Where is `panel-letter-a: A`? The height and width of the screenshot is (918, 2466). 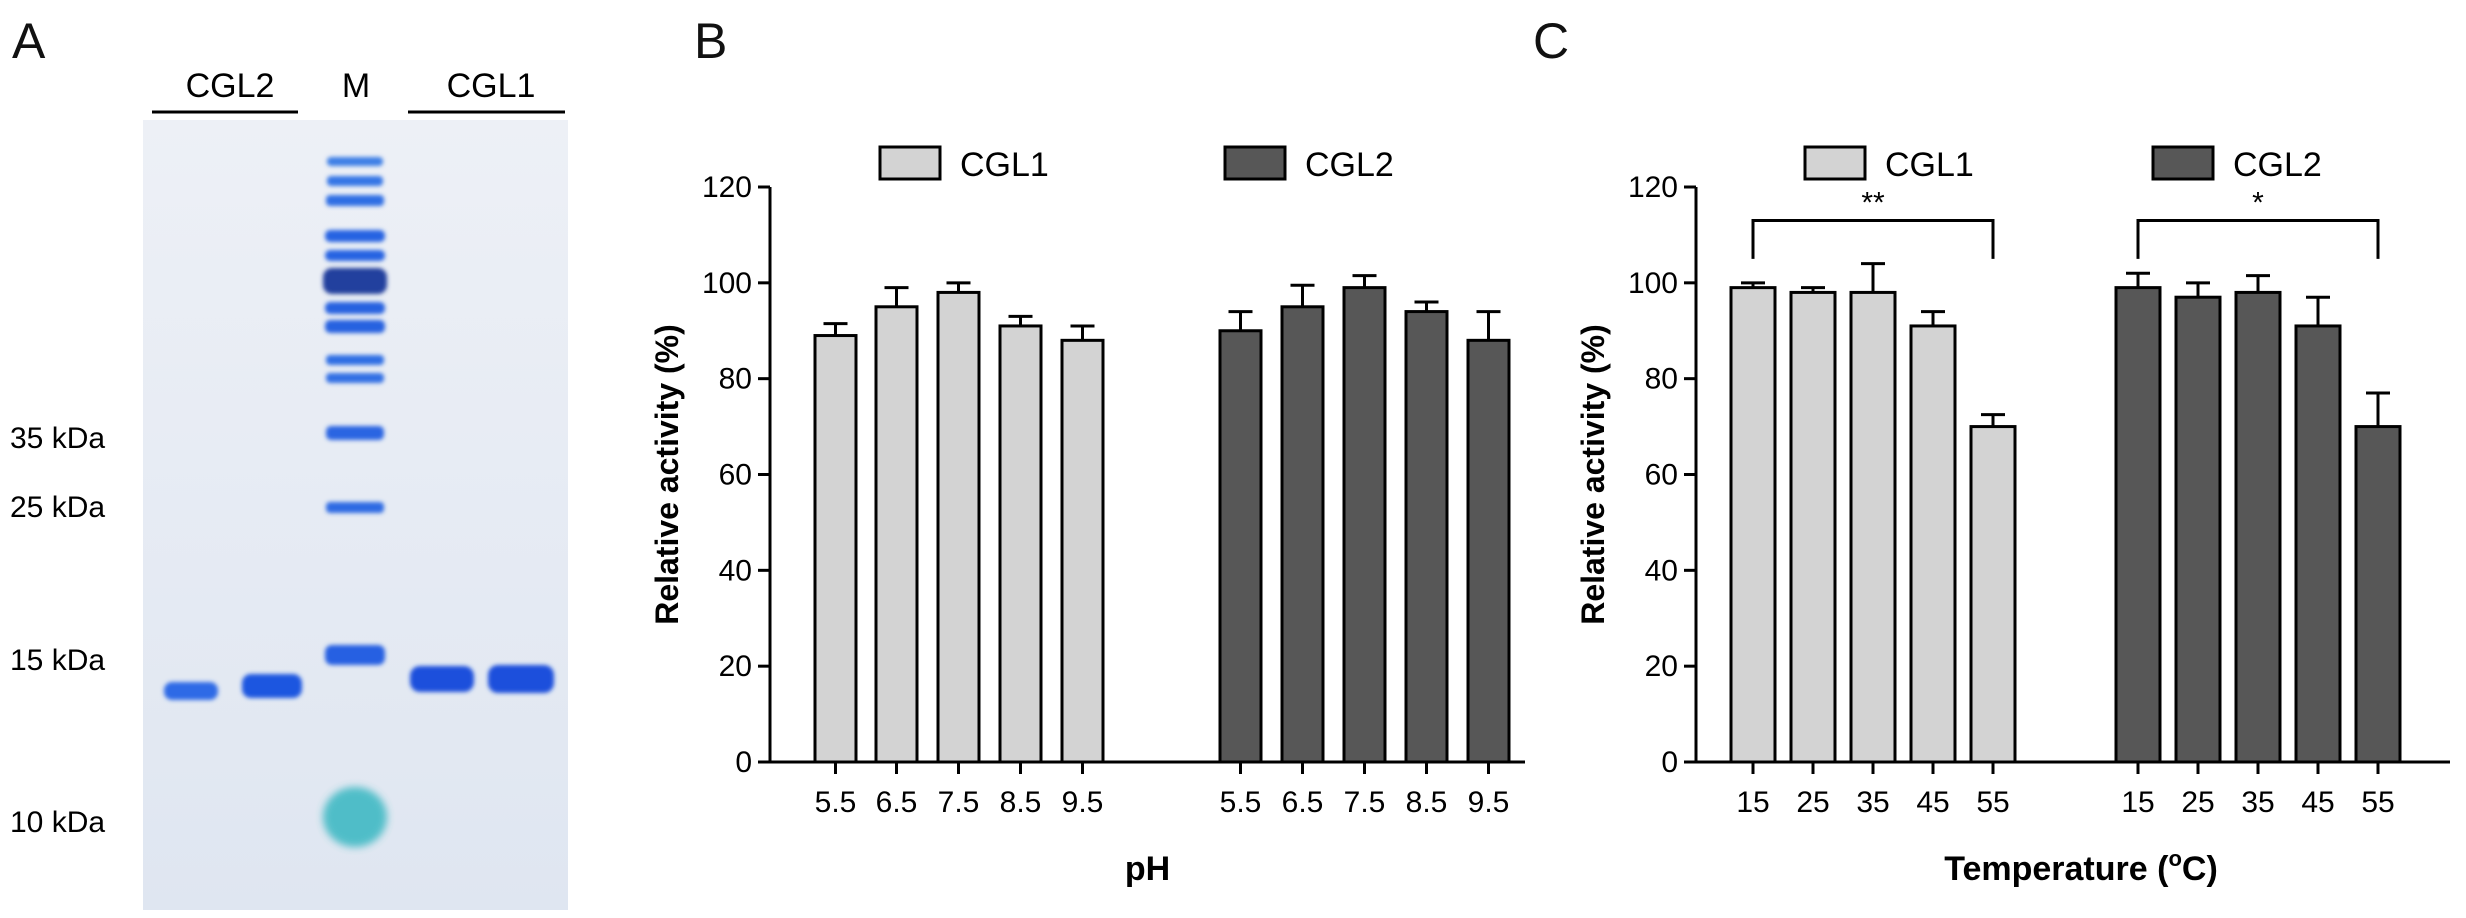
panel-letter-a: A is located at coordinates (29, 41).